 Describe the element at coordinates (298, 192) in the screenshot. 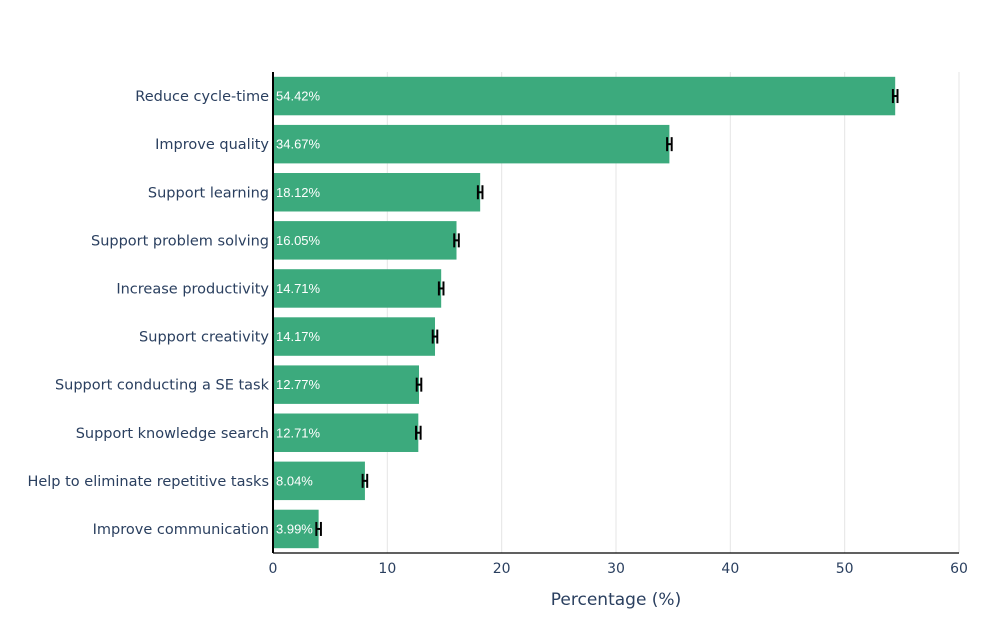

I see `data-label: 18.12%` at that location.